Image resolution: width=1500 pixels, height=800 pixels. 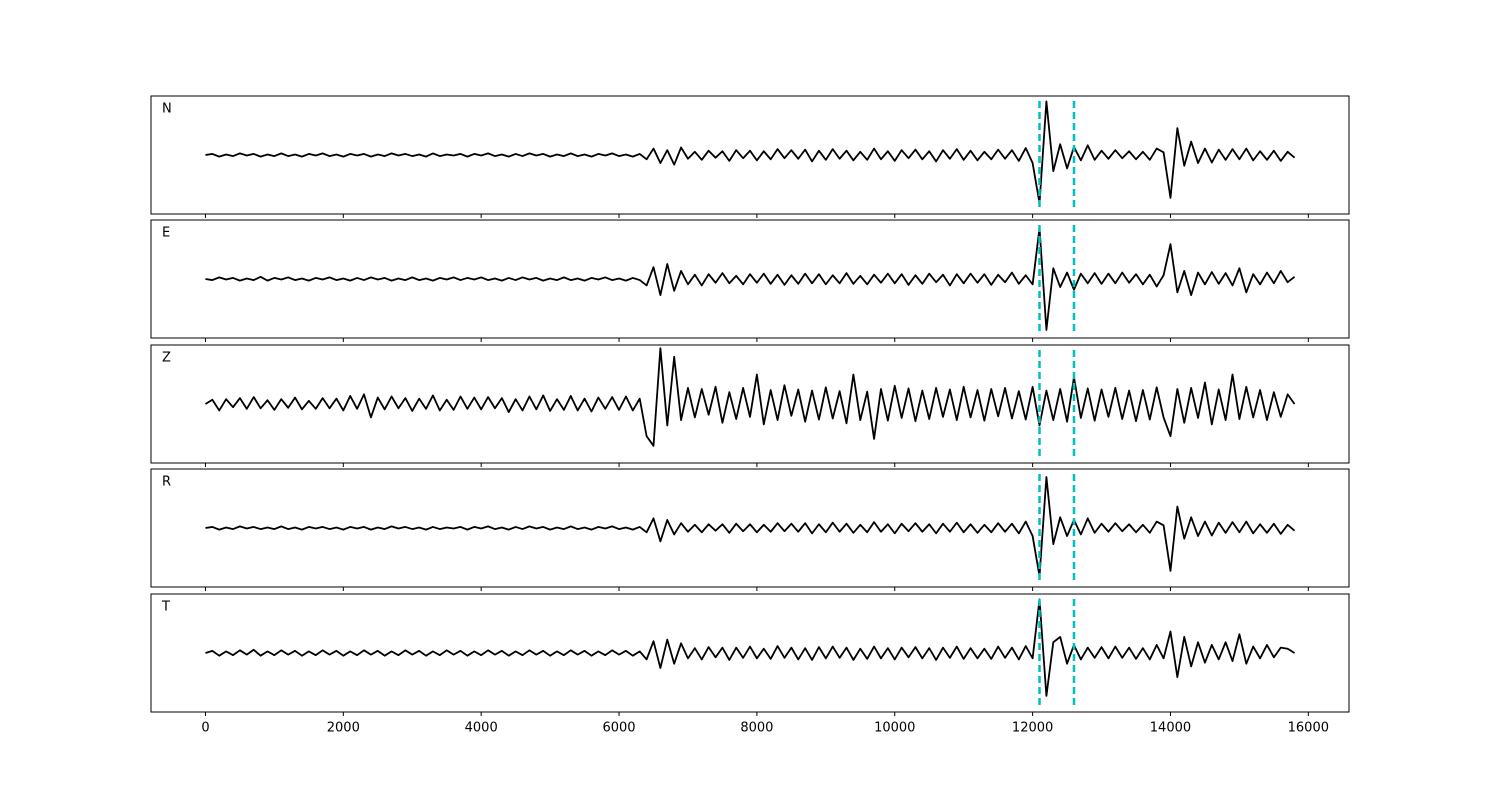 I want to click on panel-label: N, so click(x=167, y=109).